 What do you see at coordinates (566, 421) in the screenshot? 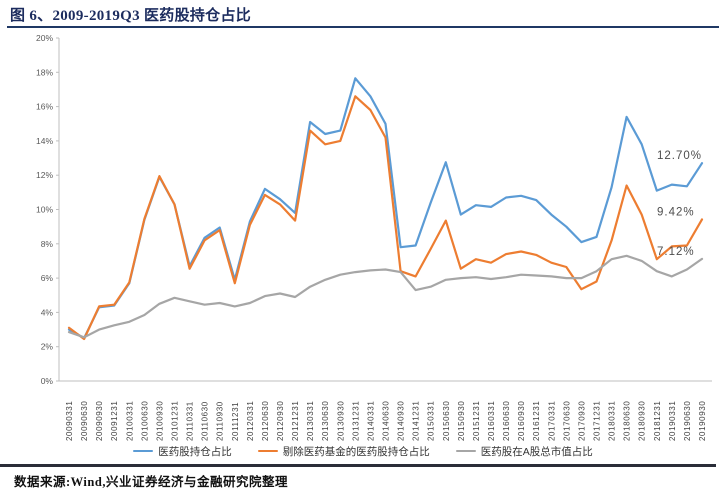
I see `x-axis-label: 20170630` at bounding box center [566, 421].